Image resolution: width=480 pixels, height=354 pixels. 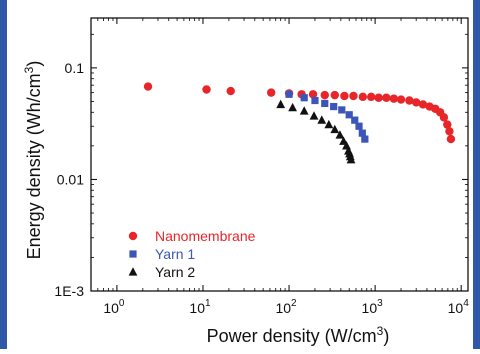 What do you see at coordinates (205, 236) in the screenshot?
I see `legend-label-nanomembrane: Nanomembrane` at bounding box center [205, 236].